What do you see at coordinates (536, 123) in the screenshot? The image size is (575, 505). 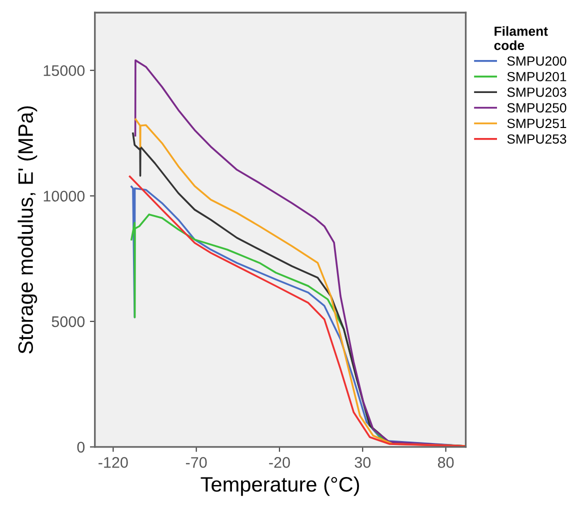 I see `legend-label: SMPU251` at bounding box center [536, 123].